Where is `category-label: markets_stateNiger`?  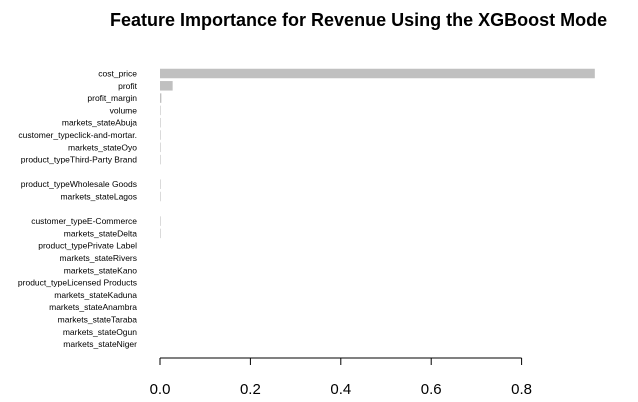
category-label: markets_stateNiger is located at coordinates (100, 344).